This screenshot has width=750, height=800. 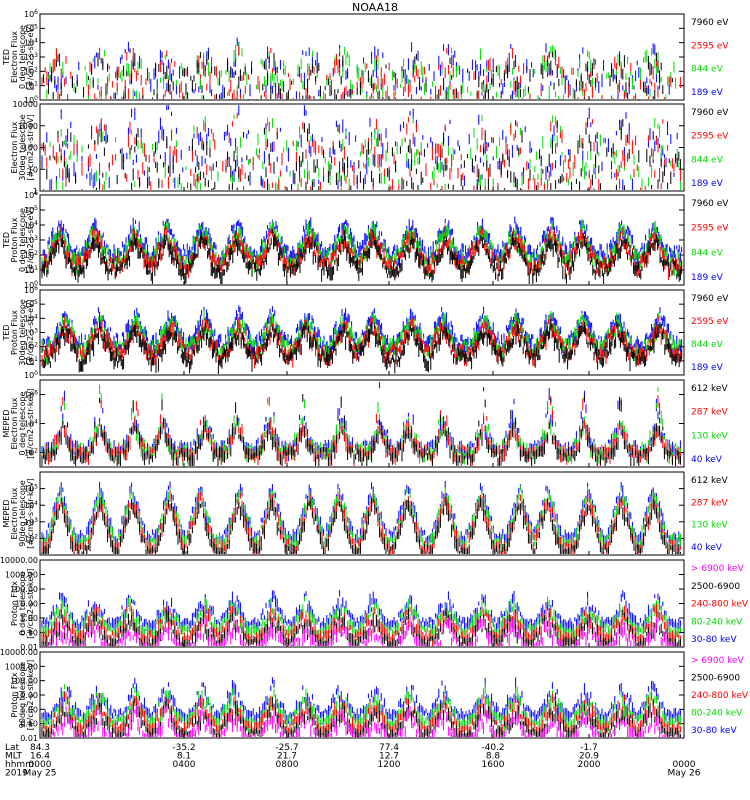 What do you see at coordinates (30, 513) in the screenshot?
I see `y-axis-label-line: [#/cm2-s-str-keV]` at bounding box center [30, 513].